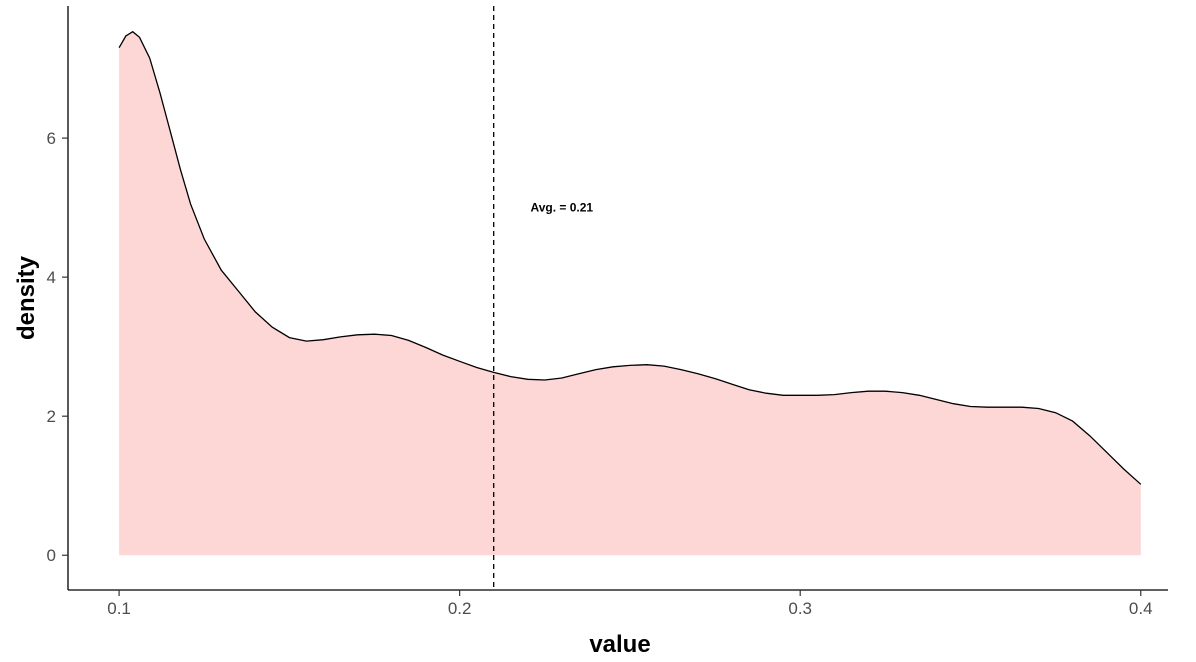 The image size is (1196, 662). Describe the element at coordinates (619, 644) in the screenshot. I see `x-axis-title: value` at that location.